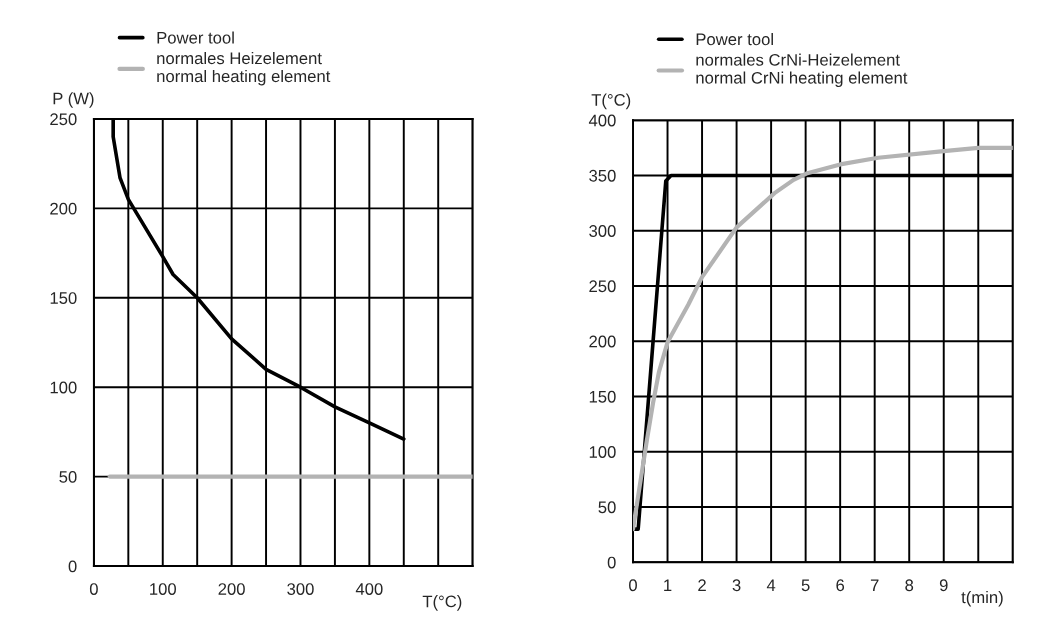  I want to click on x-tick-label: 200, so click(231, 589).